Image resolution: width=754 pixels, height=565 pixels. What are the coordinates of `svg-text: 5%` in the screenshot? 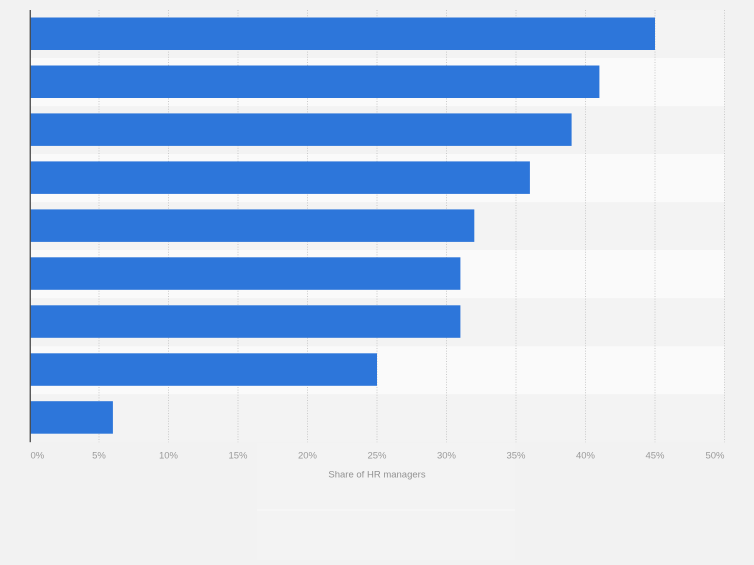 It's located at (99, 456).